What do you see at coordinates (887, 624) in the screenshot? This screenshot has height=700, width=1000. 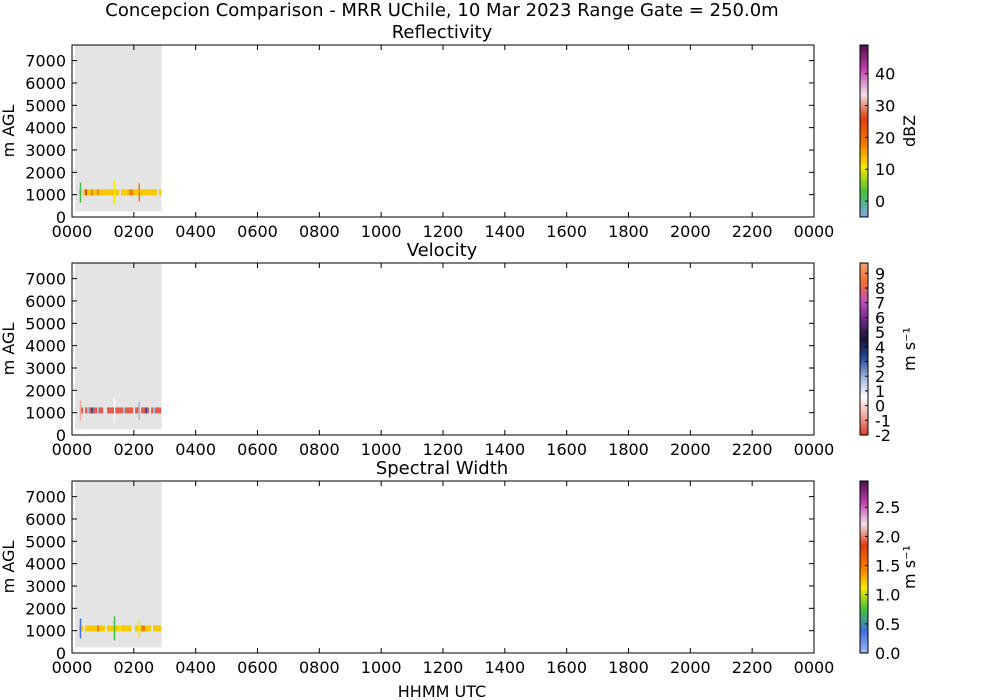 I see `colorbar-tick-label: 0.5` at bounding box center [887, 624].